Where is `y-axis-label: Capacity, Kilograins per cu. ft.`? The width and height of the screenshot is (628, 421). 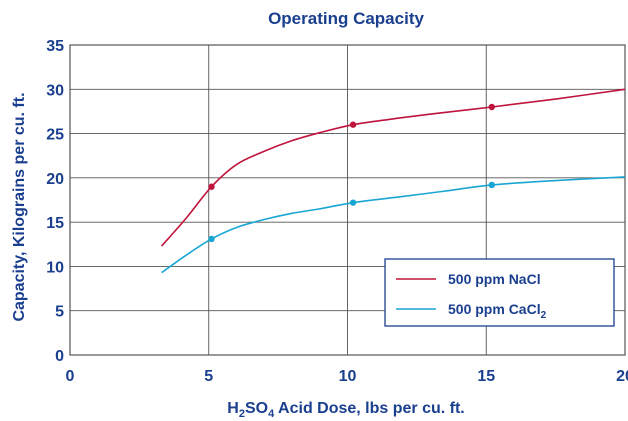
y-axis-label: Capacity, Kilograins per cu. ft. is located at coordinates (19, 206).